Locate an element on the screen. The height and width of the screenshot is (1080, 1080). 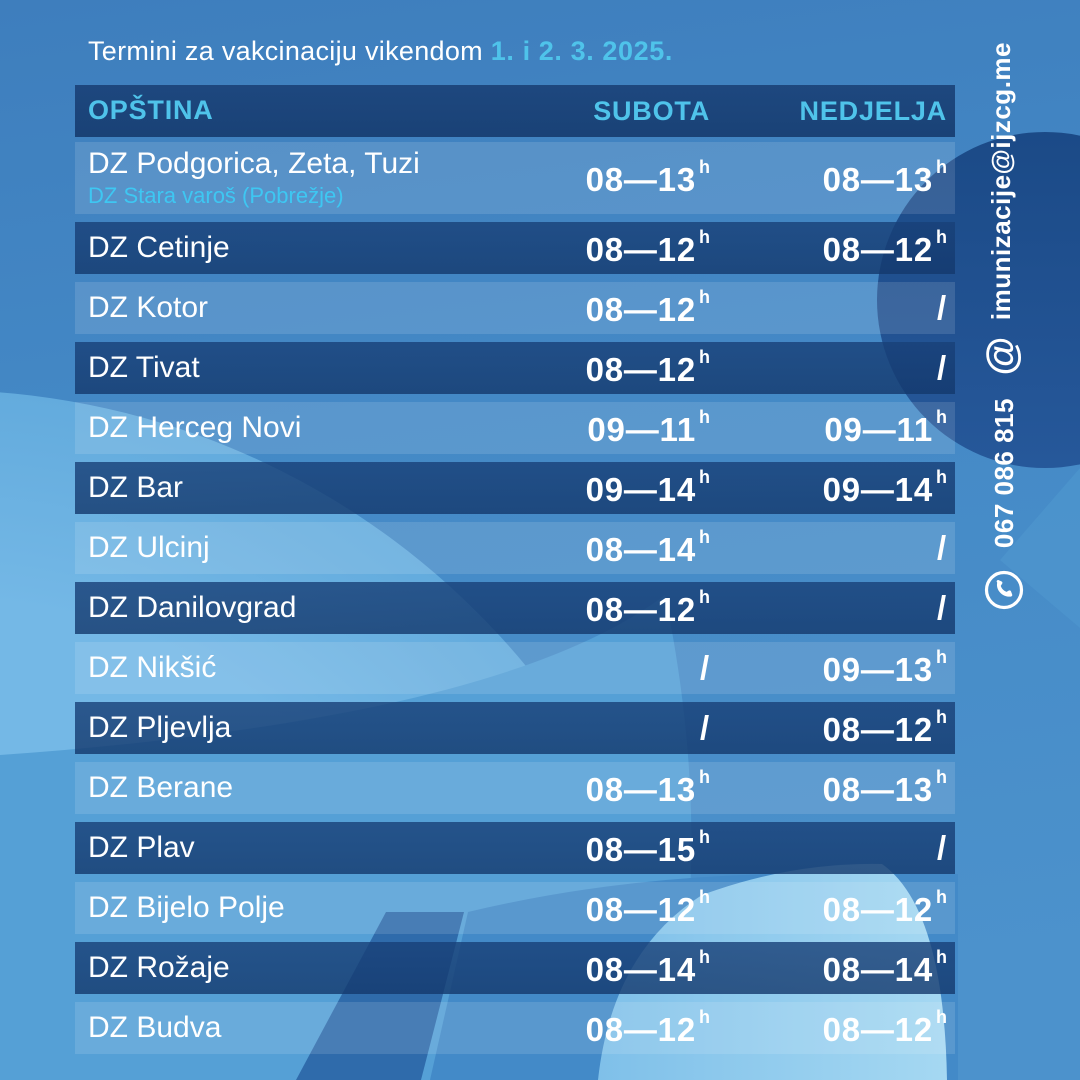
column-header-subota: SUBOTA is located at coordinates (651, 110).